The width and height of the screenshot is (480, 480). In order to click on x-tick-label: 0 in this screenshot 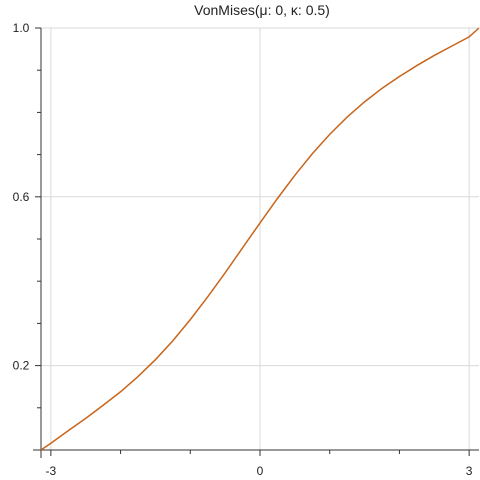, I will do `click(260, 471)`.